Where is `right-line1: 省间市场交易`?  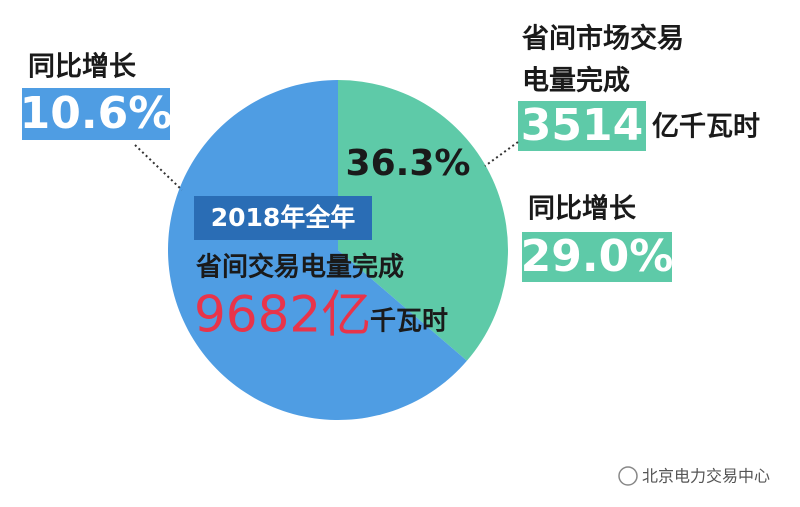
right-line1: 省间市场交易 is located at coordinates (603, 39).